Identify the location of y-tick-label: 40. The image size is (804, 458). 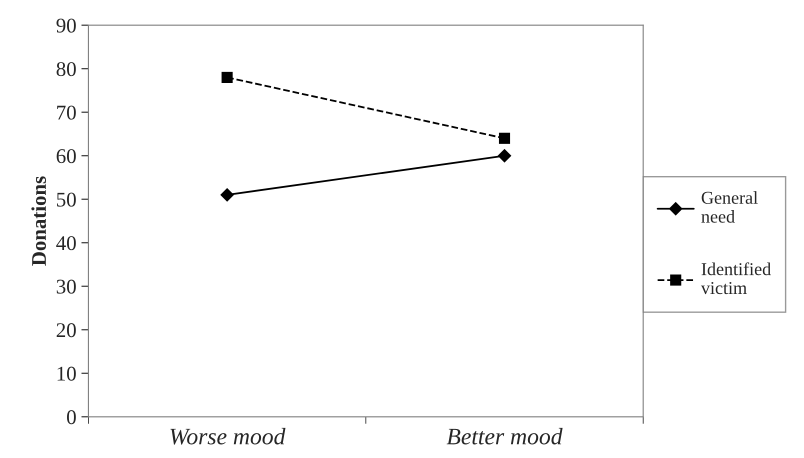
(66, 243).